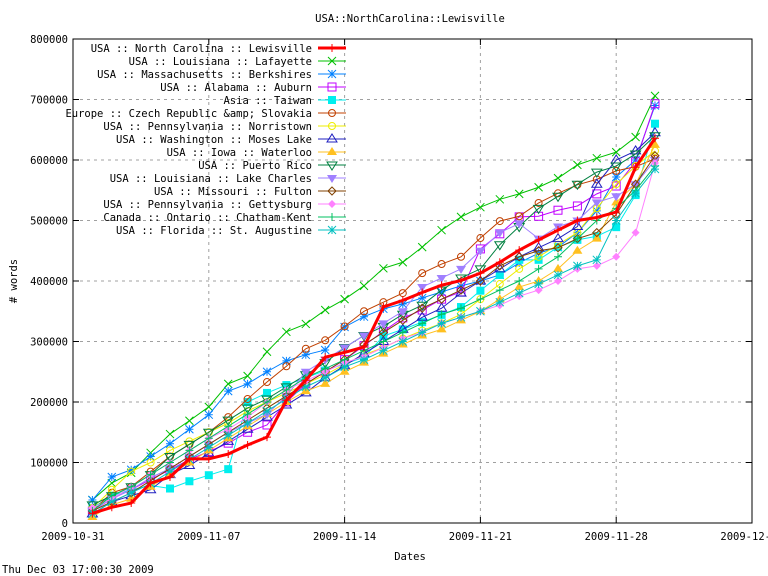 Image resolution: width=768 pixels, height=576 pixels. Describe the element at coordinates (72, 537) in the screenshot. I see `x-tick-label: 2009-10-31` at that location.